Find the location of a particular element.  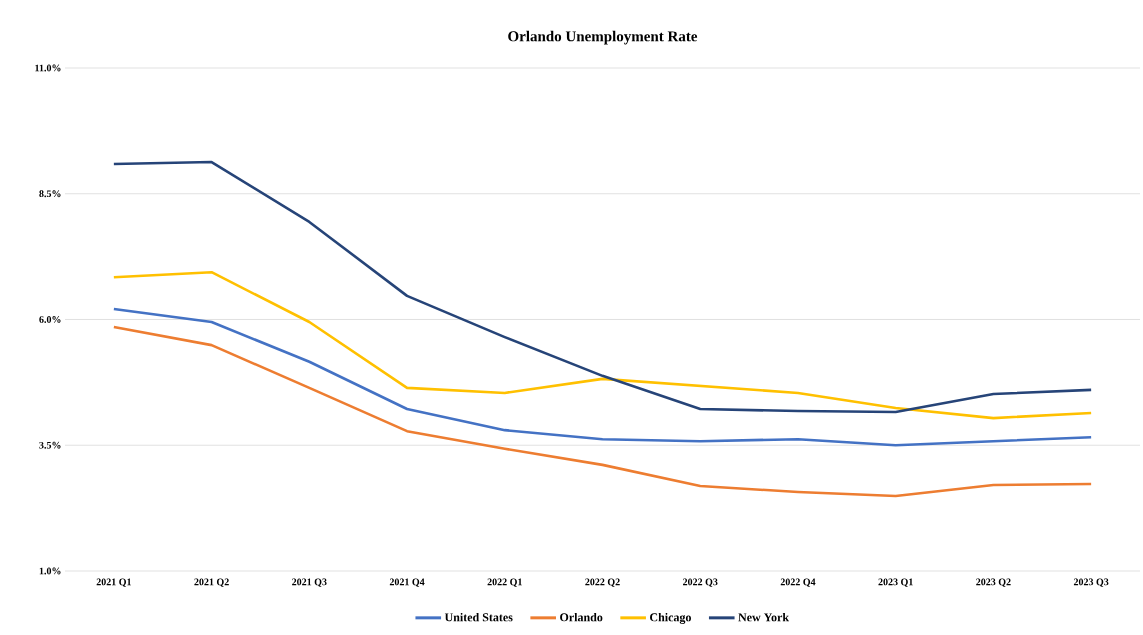

x-tick-label: 2021 Q1 is located at coordinates (113, 582).